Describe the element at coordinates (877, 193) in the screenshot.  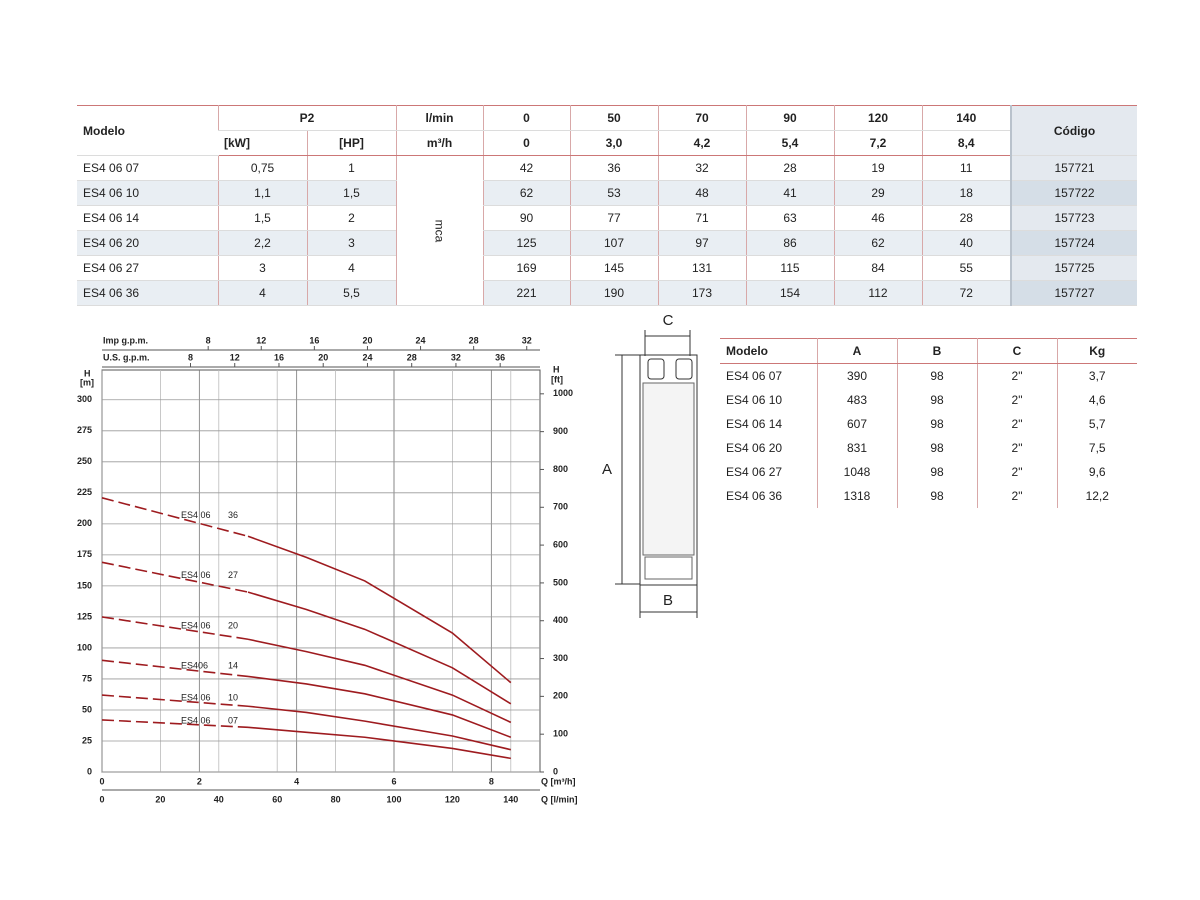
I see `cell: 29` at that location.